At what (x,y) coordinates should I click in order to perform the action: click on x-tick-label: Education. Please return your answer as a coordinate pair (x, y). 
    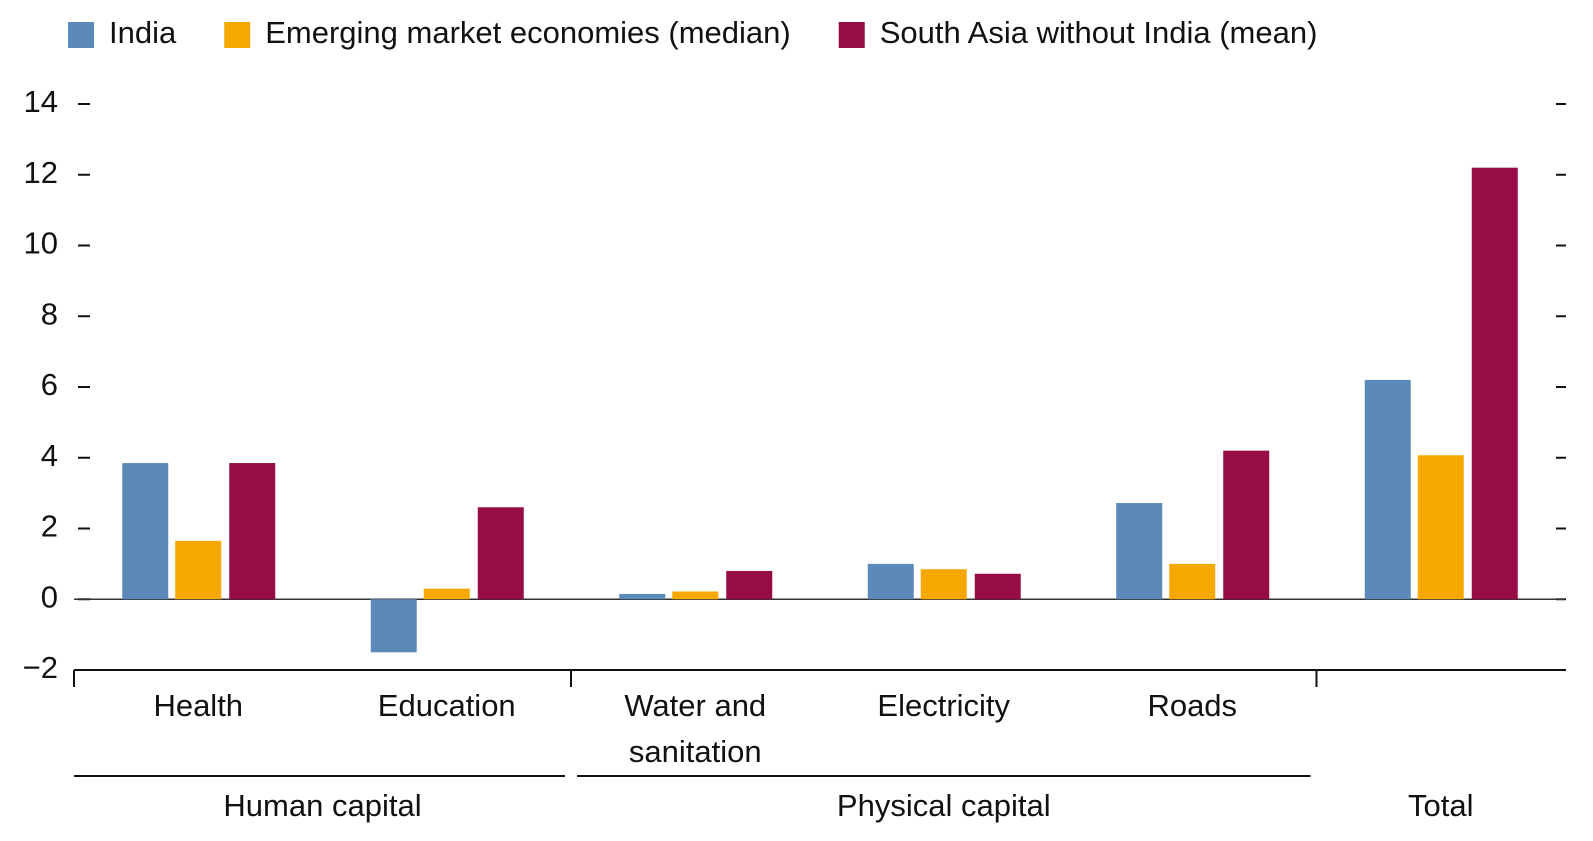
    Looking at the image, I should click on (446, 705).